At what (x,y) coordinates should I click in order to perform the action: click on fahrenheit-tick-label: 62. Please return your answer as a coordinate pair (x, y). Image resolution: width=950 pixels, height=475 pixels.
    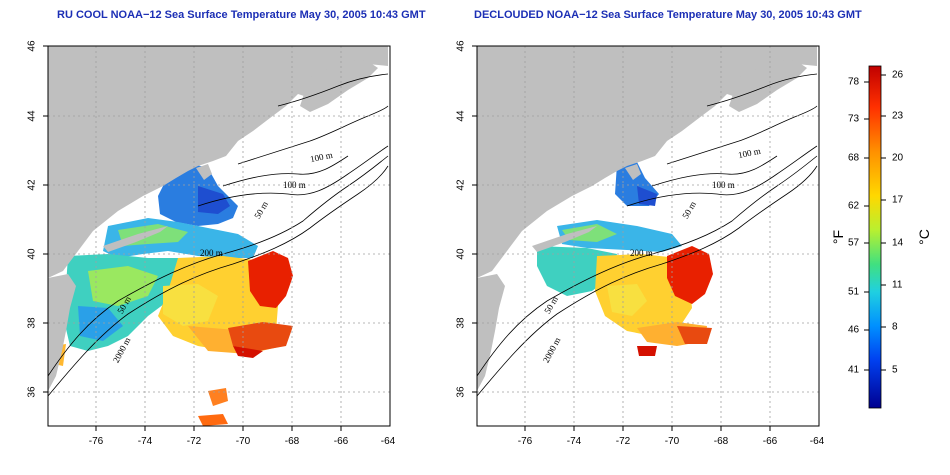
    Looking at the image, I should click on (854, 206).